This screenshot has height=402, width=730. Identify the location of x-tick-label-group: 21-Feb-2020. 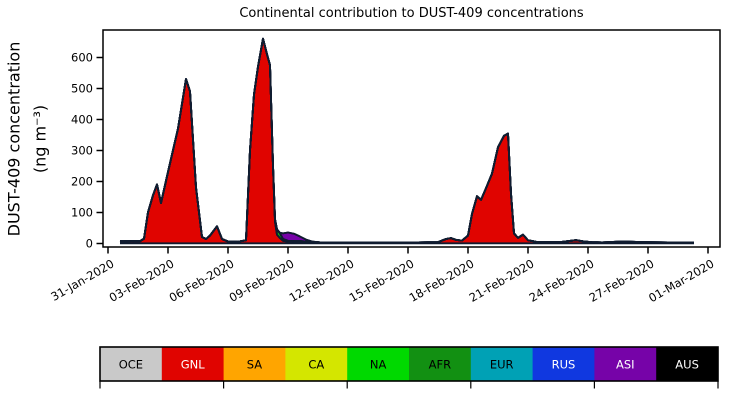
(502, 280).